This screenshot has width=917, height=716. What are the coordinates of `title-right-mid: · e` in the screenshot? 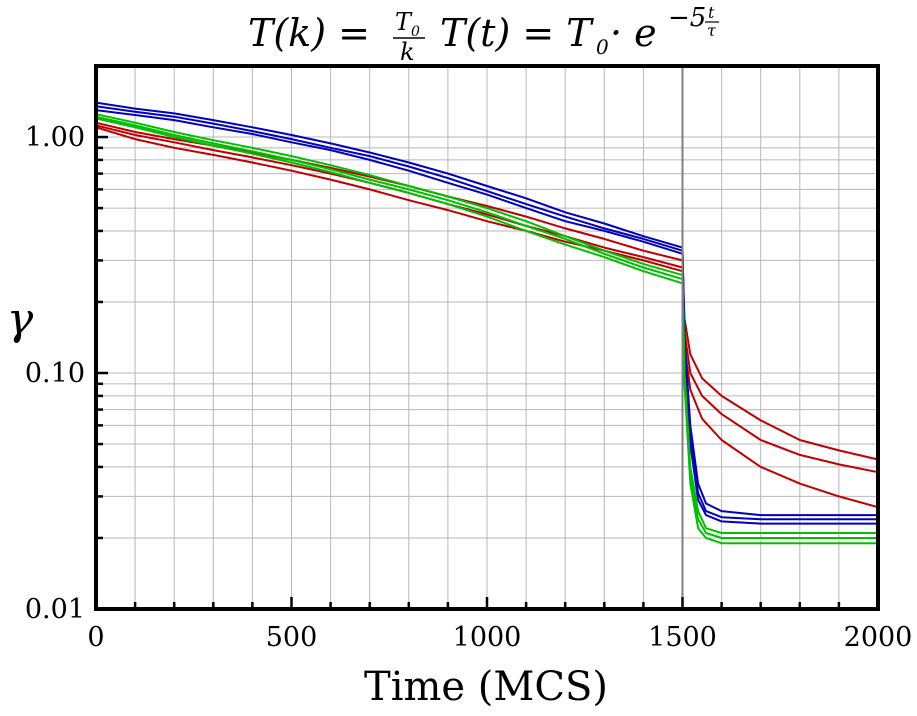 It's located at (633, 33).